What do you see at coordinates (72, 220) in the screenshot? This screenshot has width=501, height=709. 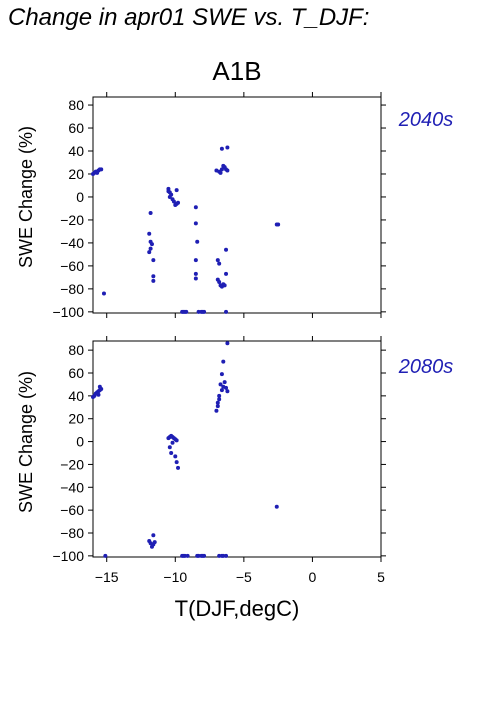 I see `y-tick-label: −20` at bounding box center [72, 220].